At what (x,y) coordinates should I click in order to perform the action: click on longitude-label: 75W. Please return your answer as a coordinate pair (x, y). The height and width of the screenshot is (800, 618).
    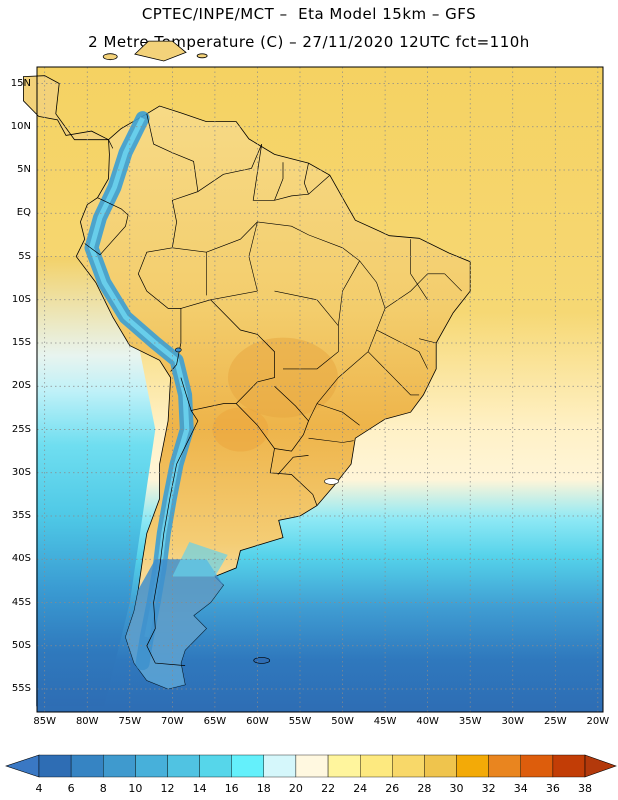
    Looking at the image, I should click on (130, 721).